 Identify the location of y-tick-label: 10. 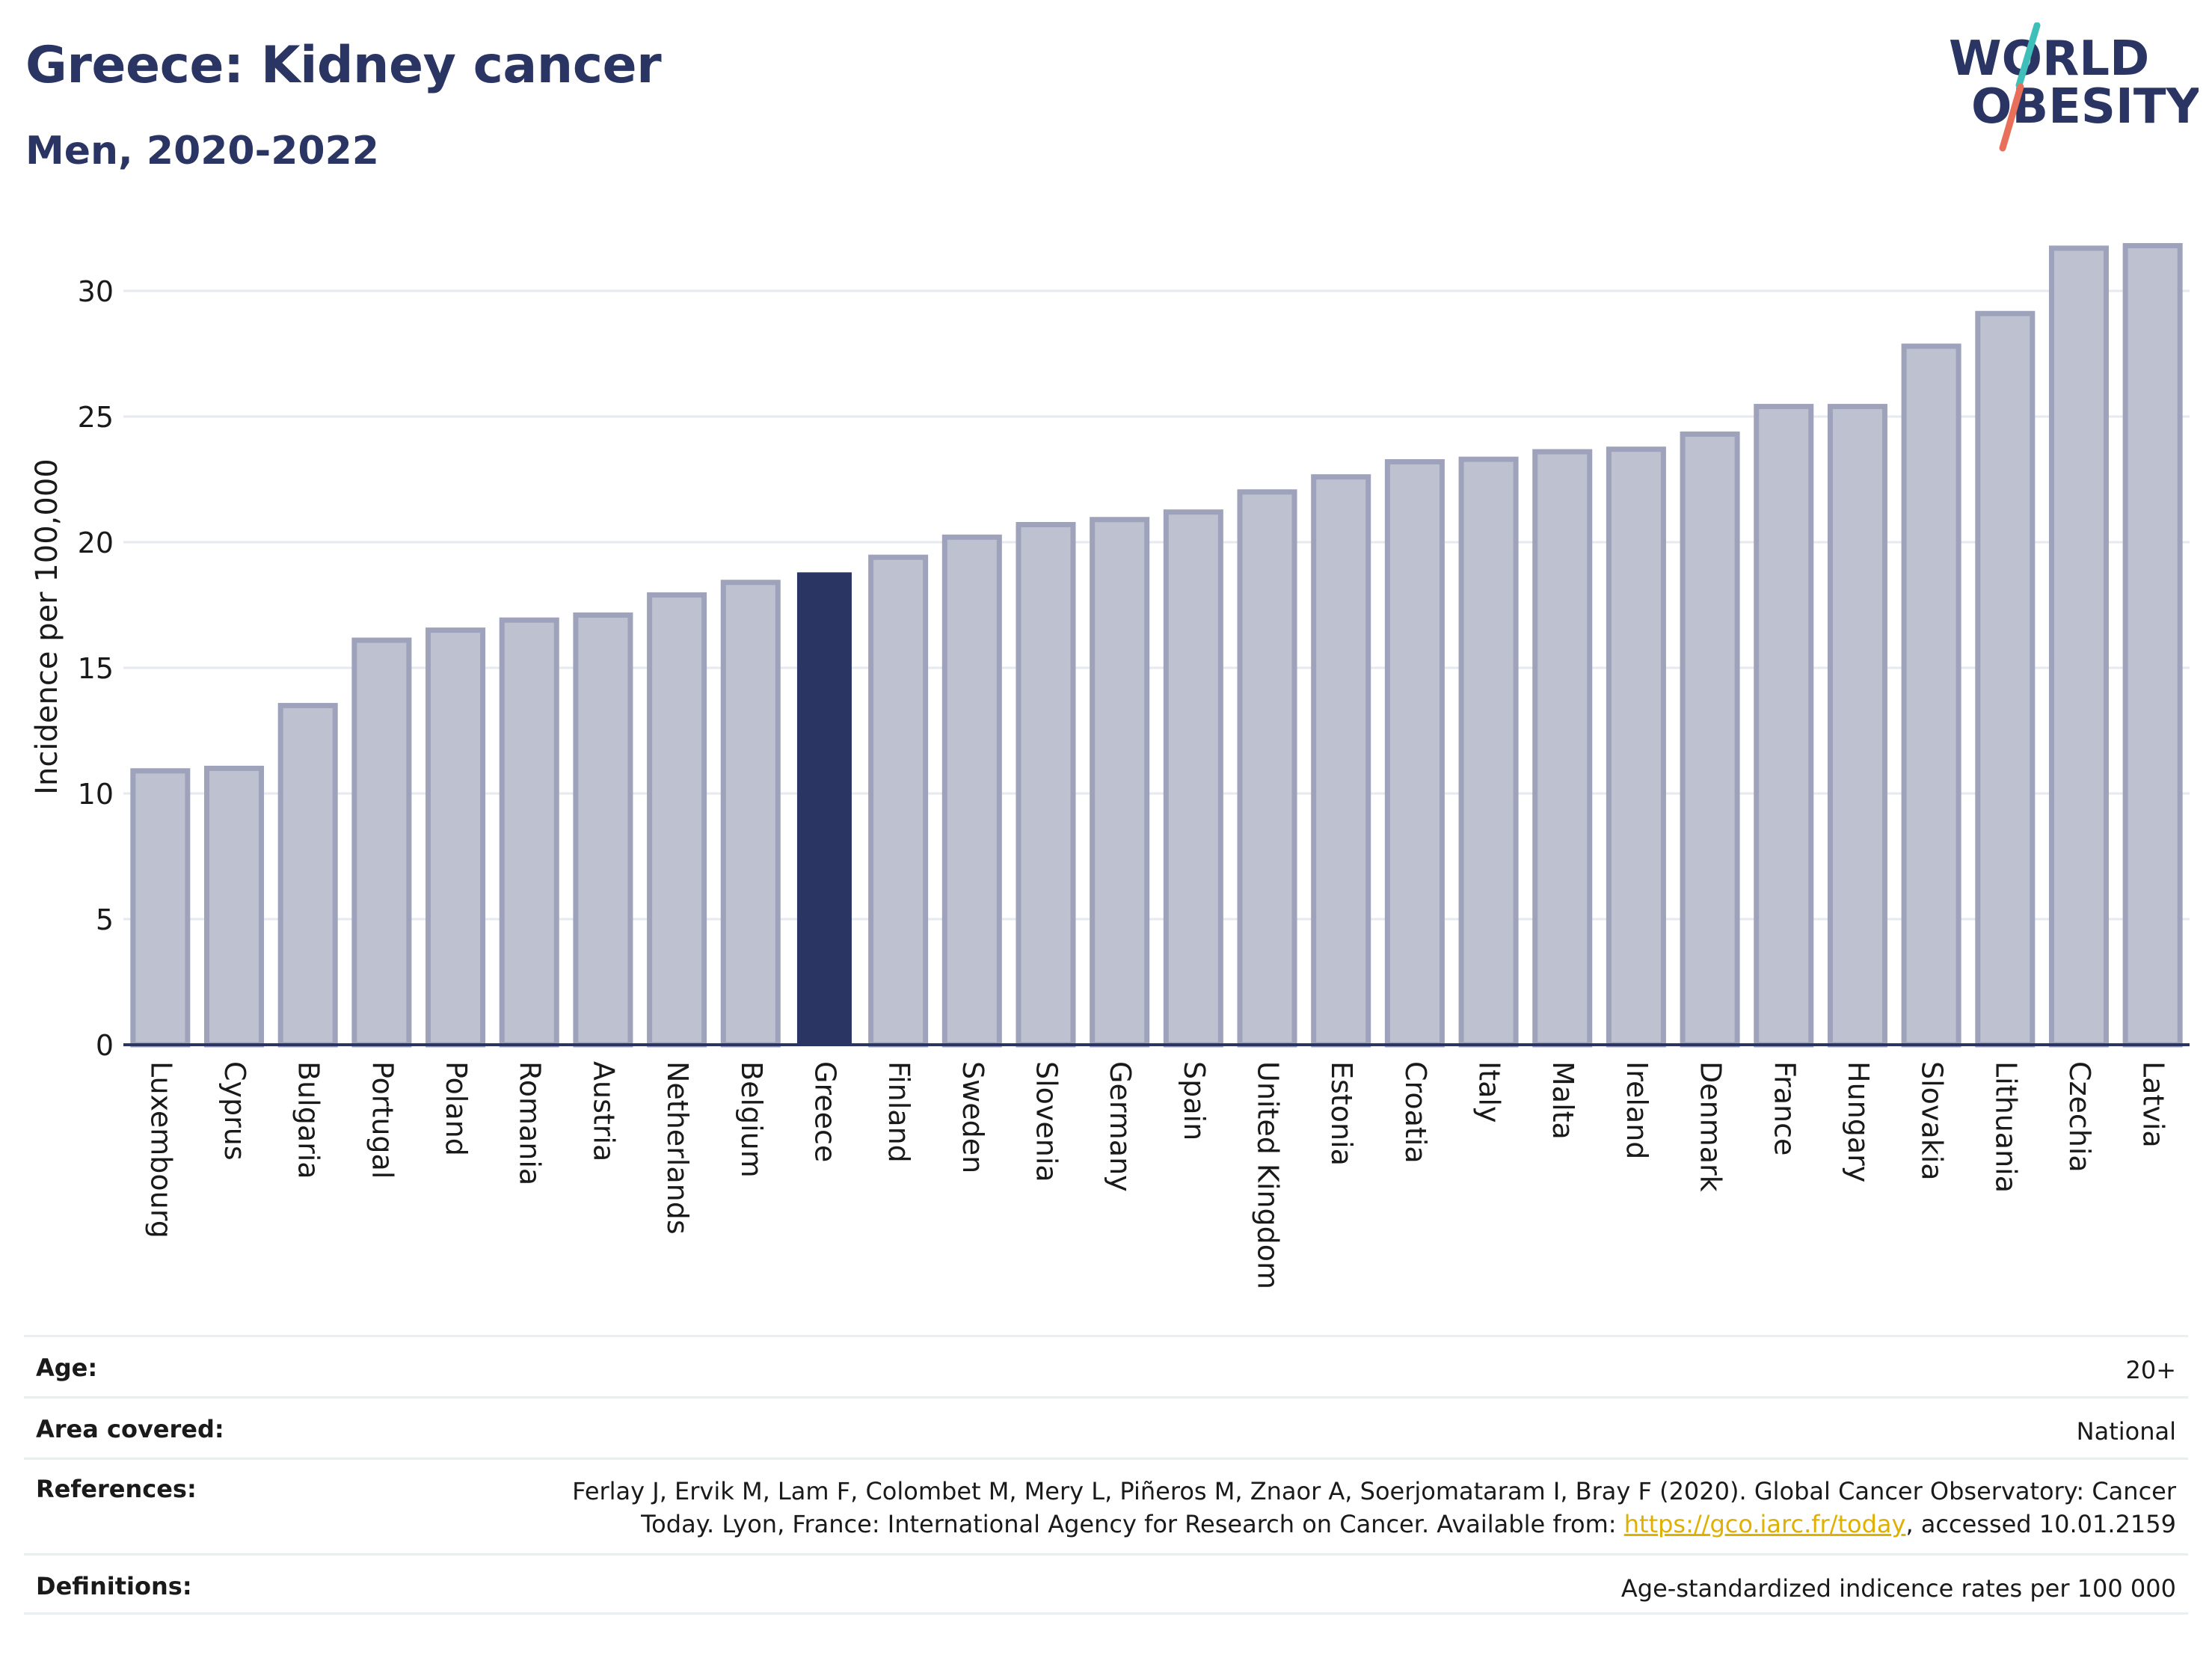
(96, 794).